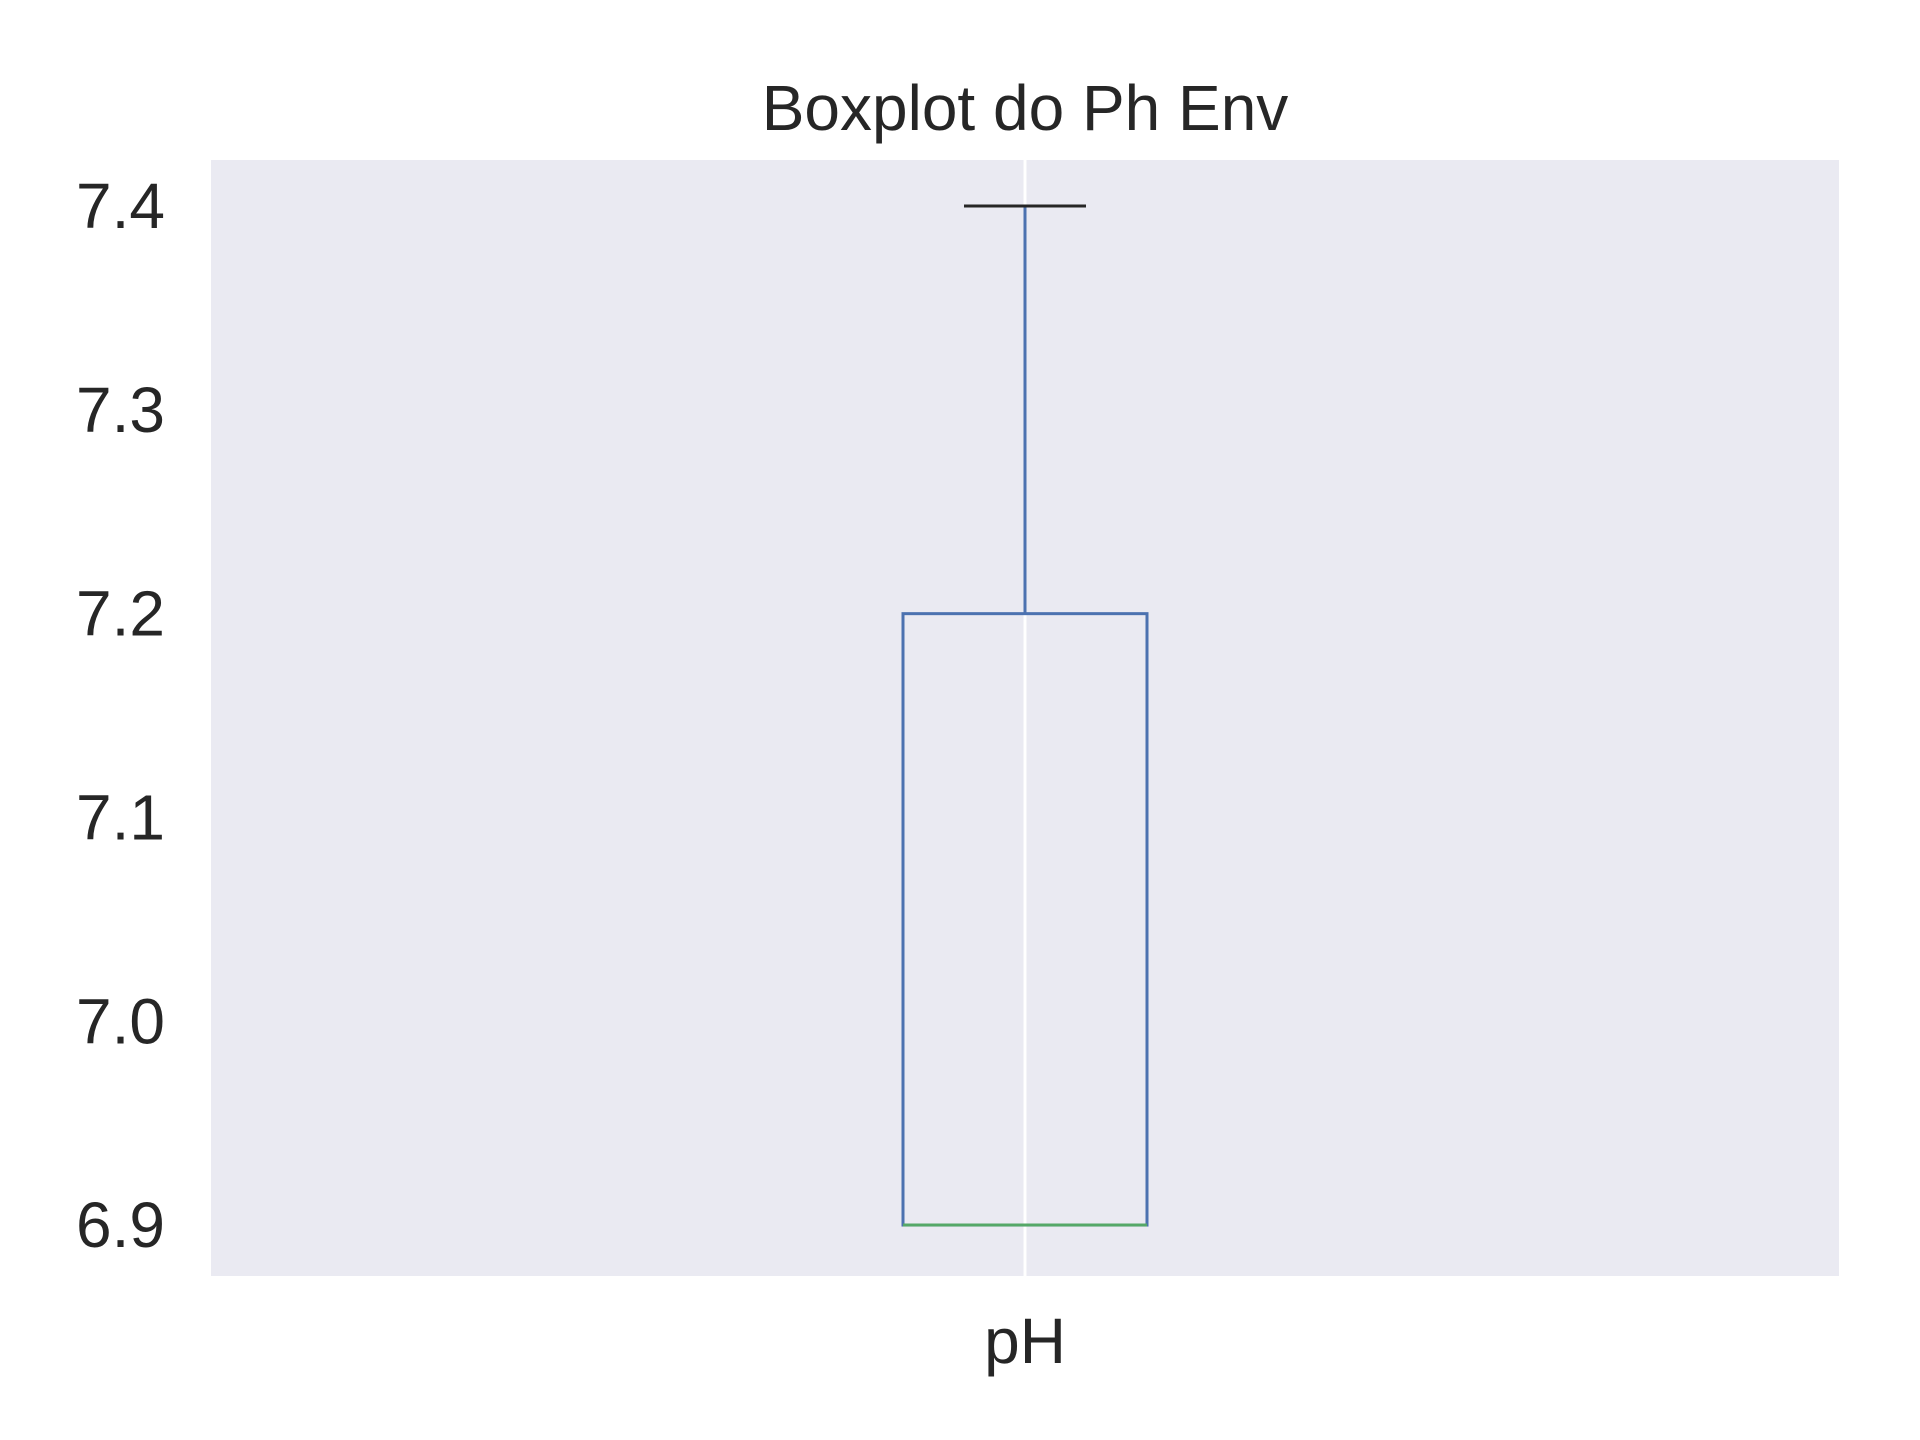  What do you see at coordinates (120, 206) in the screenshot?
I see `y-tick-label: 7.4` at bounding box center [120, 206].